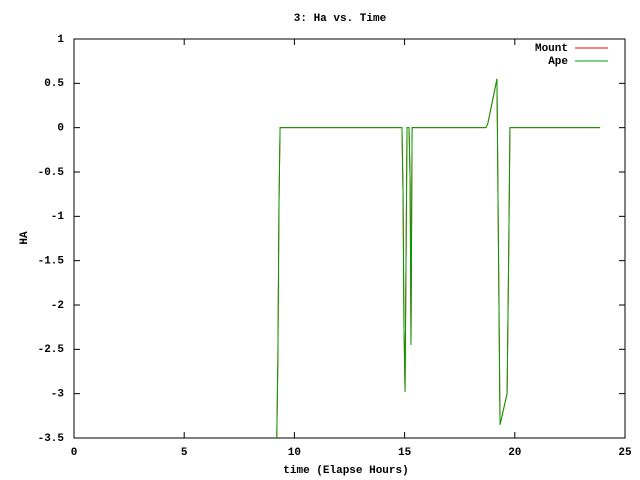  I want to click on x-axis-label: time (Elapse Hours), so click(345, 471).